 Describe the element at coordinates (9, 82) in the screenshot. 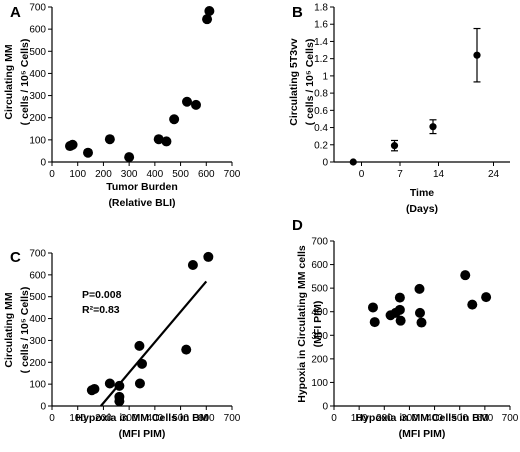

I see `y-axis-title: Circulating MM` at that location.